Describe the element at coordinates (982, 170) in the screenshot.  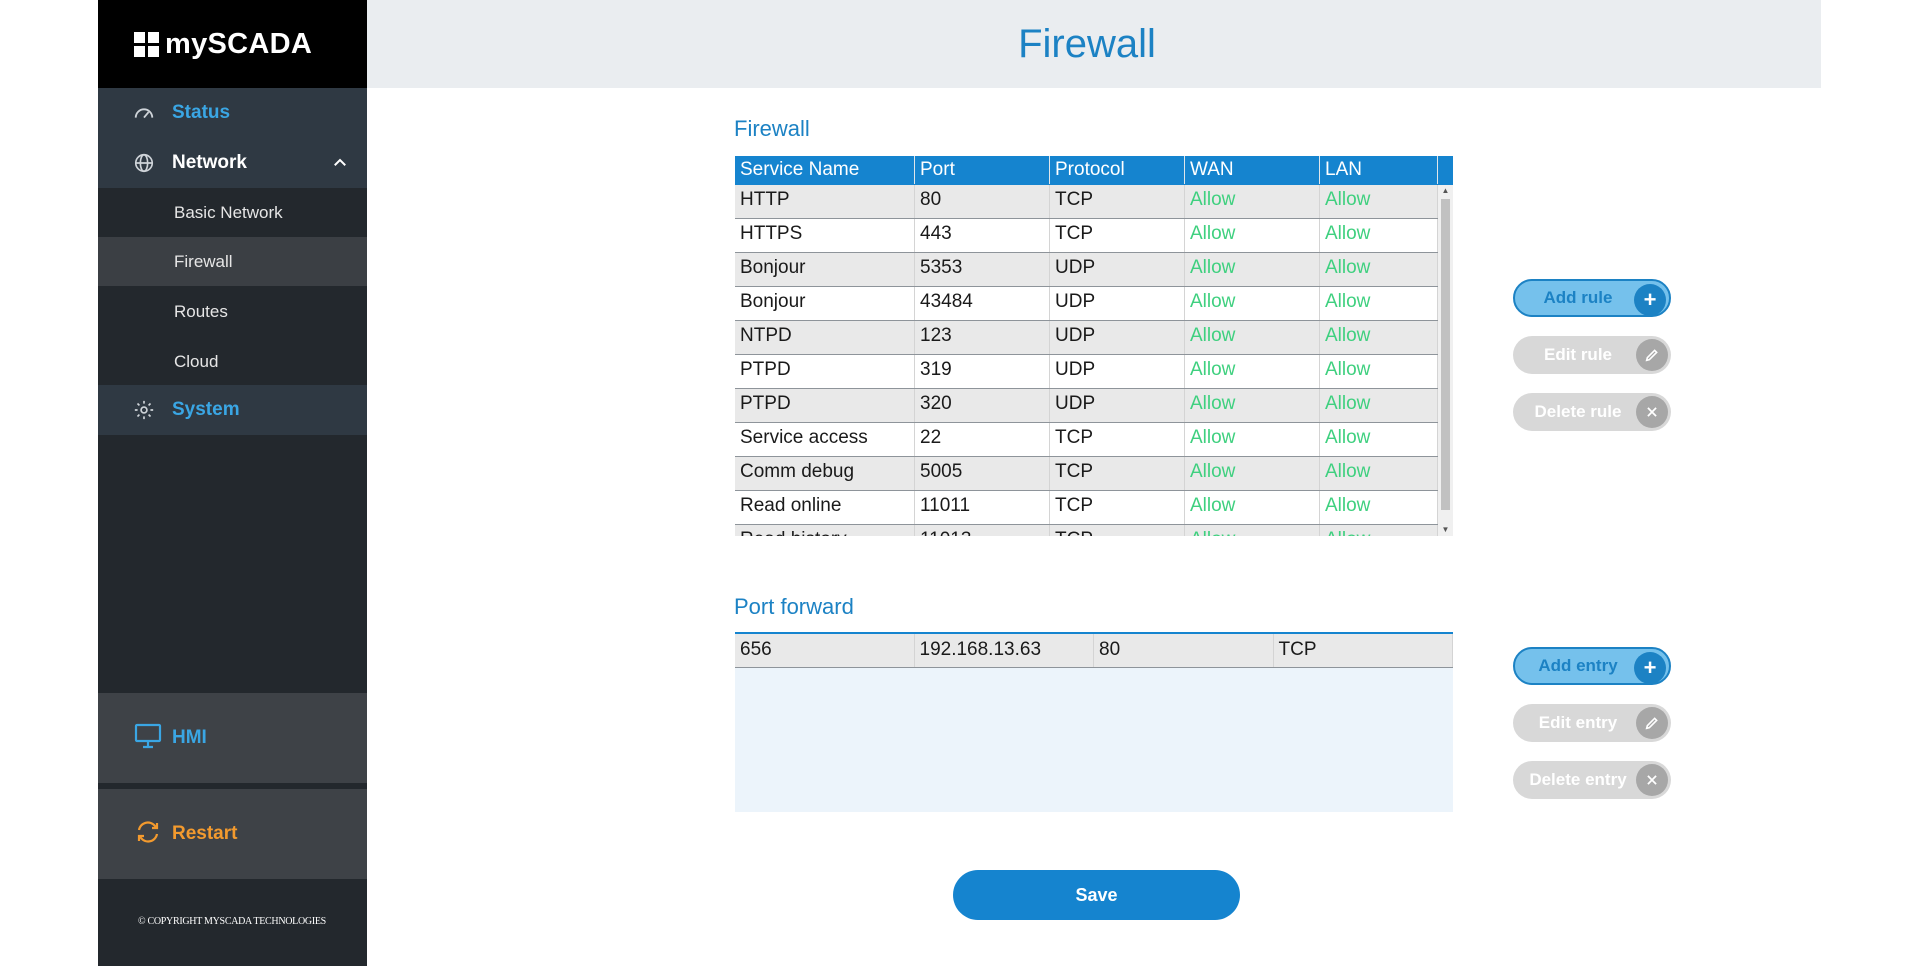
I see `col-port: Port` at that location.